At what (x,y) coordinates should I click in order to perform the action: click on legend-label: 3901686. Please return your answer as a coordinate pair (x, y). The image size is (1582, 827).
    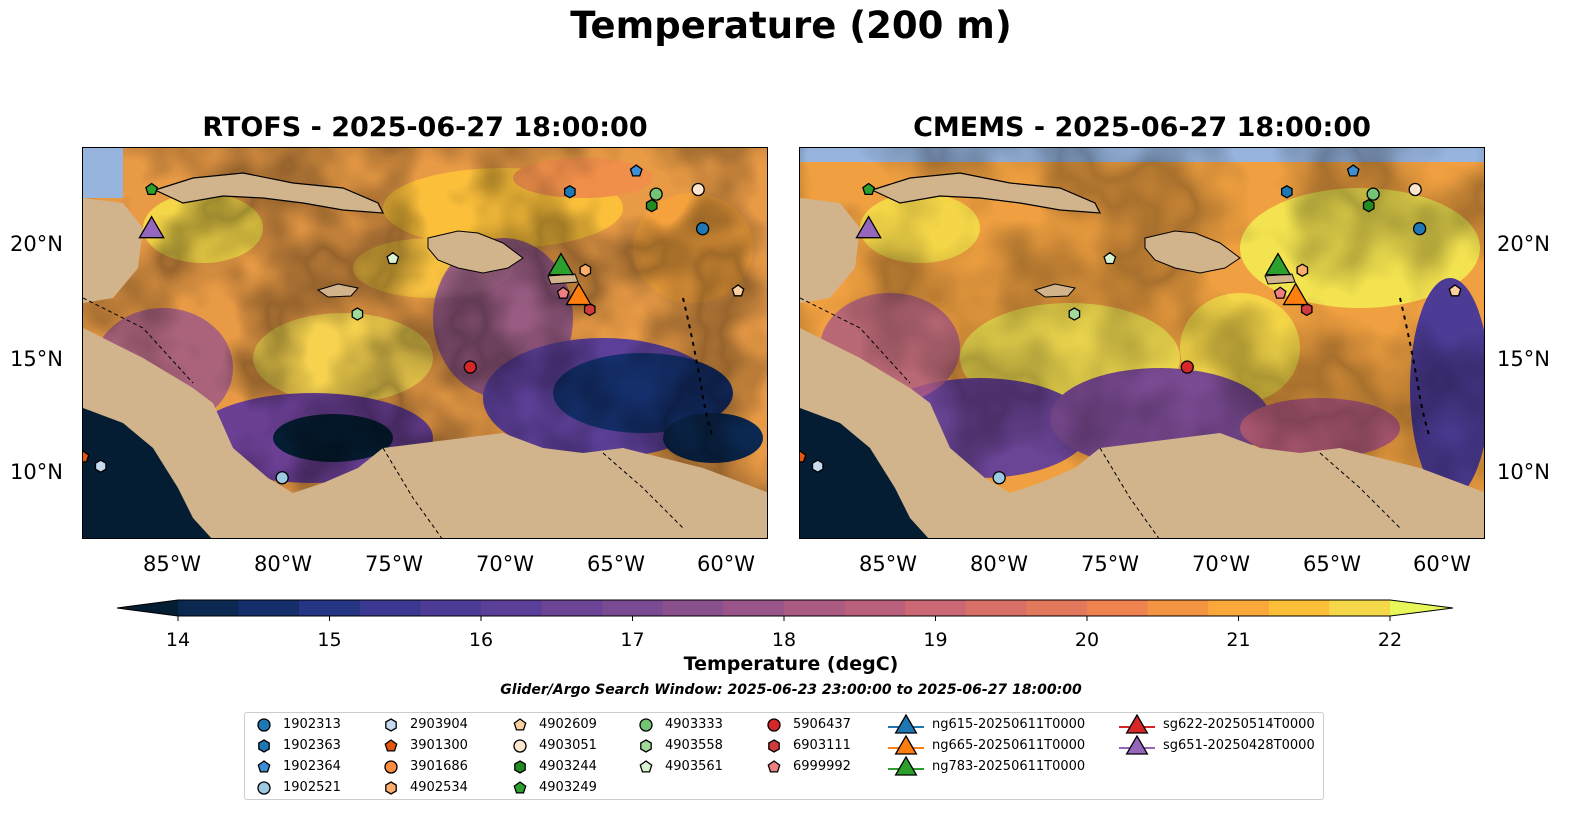
    Looking at the image, I should click on (439, 766).